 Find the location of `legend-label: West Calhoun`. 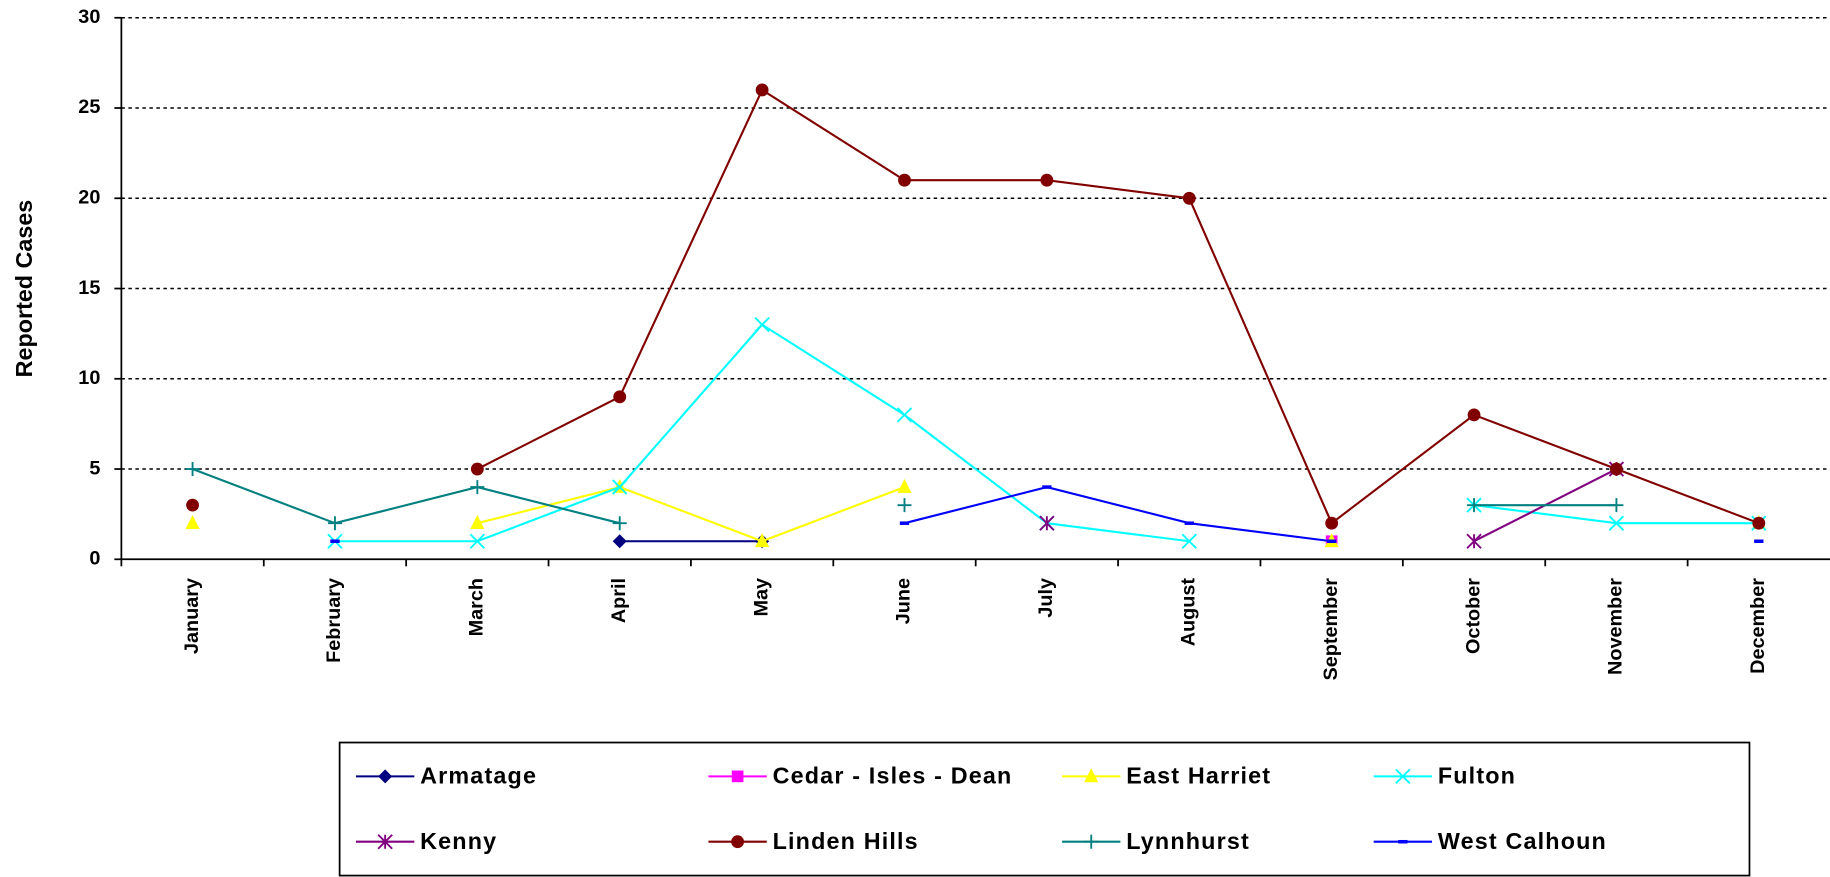

legend-label: West Calhoun is located at coordinates (1522, 841).